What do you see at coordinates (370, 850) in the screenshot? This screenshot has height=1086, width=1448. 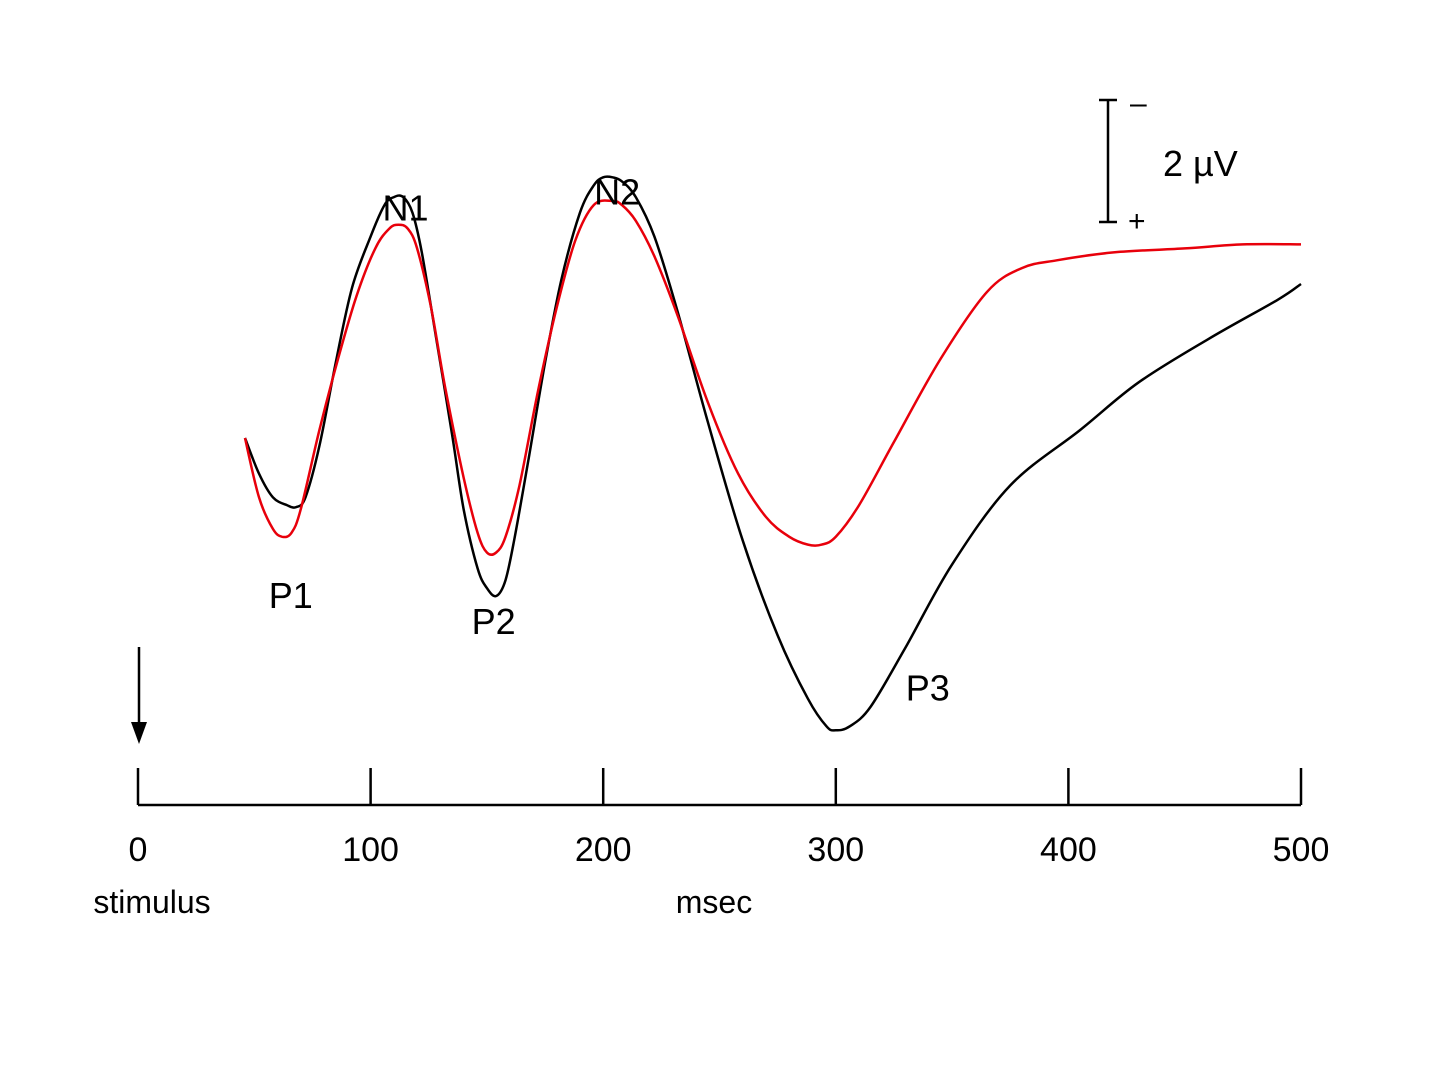 I see `x-tick-label: 100` at bounding box center [370, 850].